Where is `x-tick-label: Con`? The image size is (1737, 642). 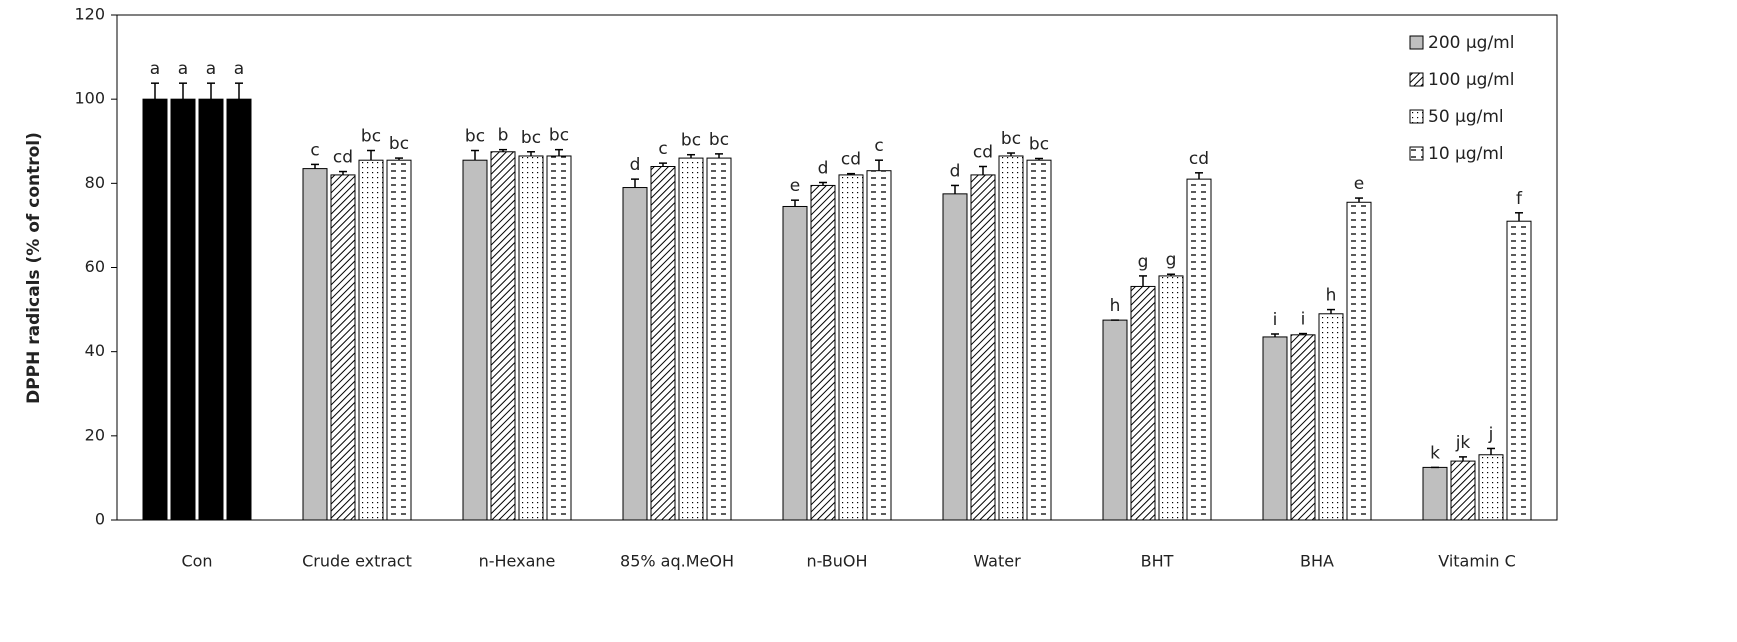 x-tick-label: Con is located at coordinates (196, 561).